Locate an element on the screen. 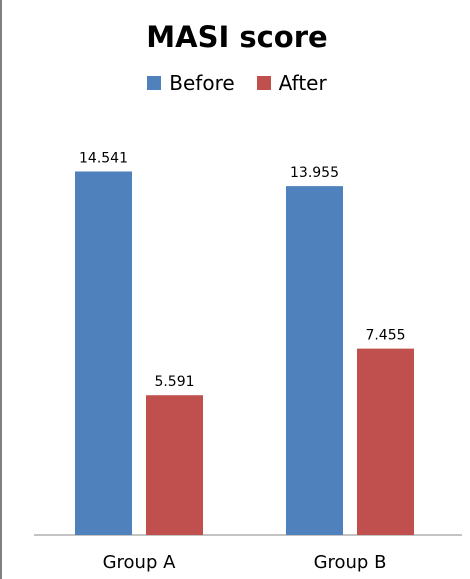  legend-item-after: After is located at coordinates (291, 83).